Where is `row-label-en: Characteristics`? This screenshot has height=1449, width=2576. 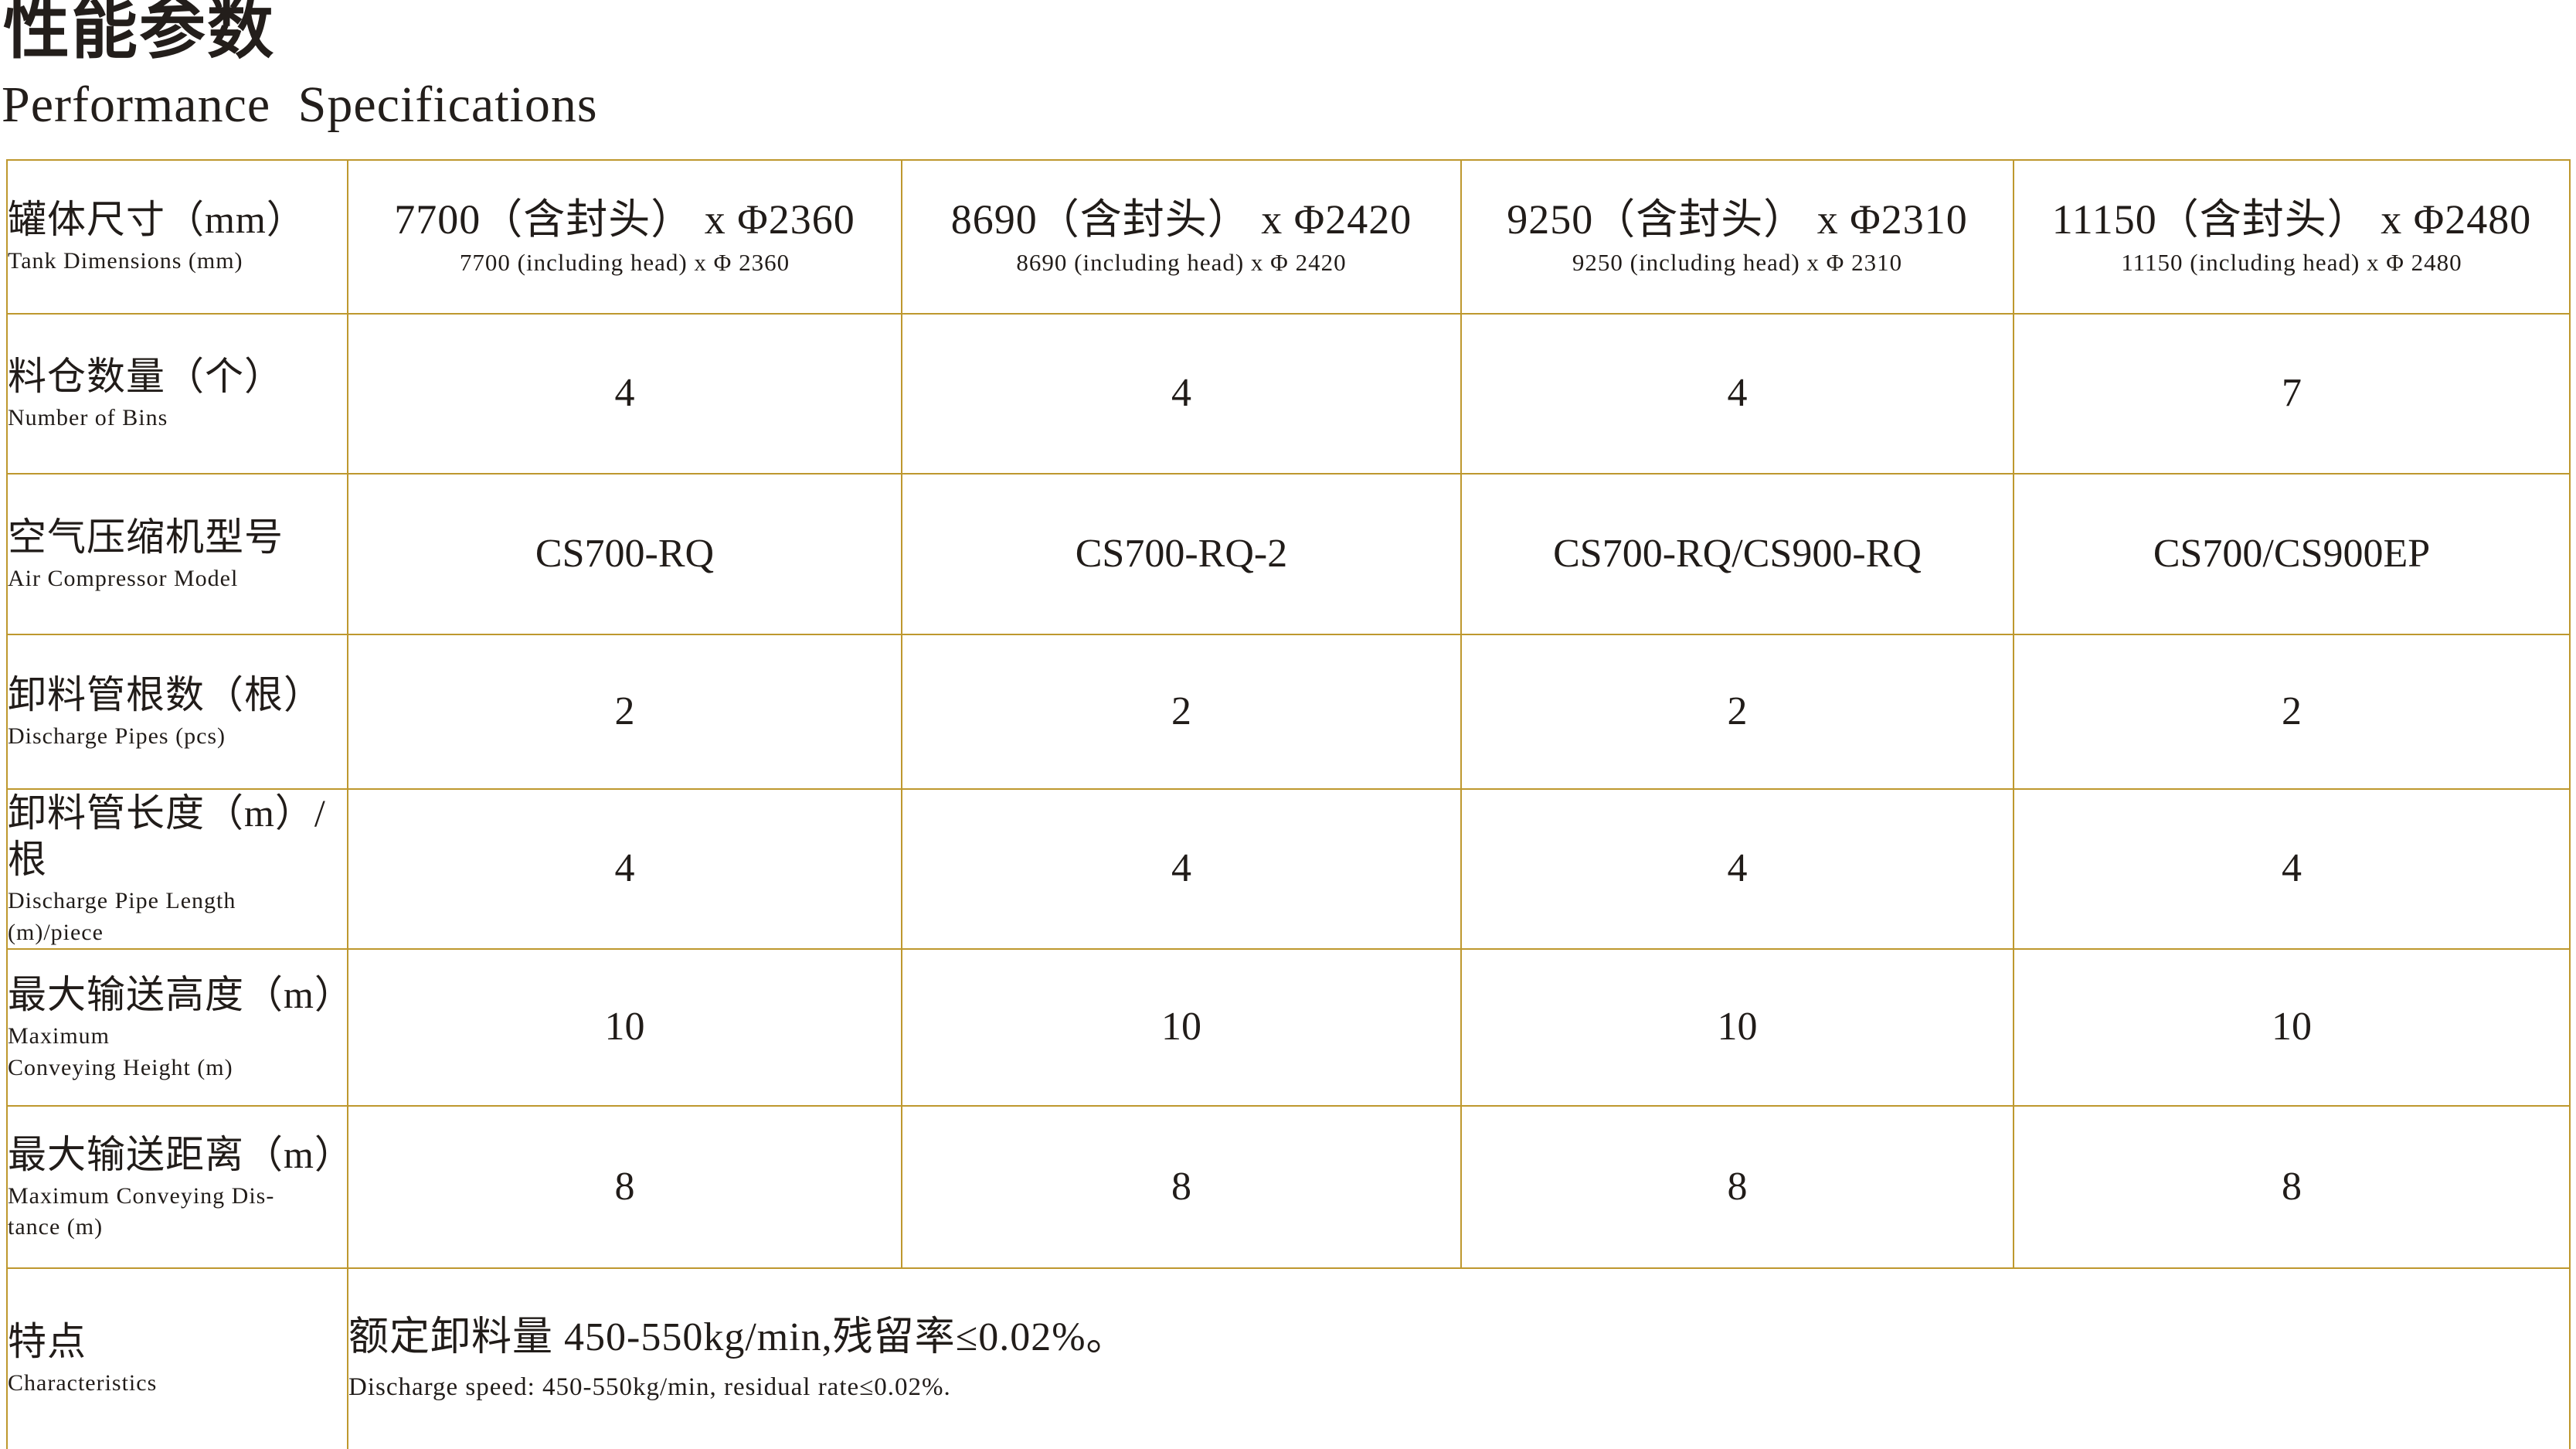
row-label-en: Characteristics is located at coordinates (83, 1383).